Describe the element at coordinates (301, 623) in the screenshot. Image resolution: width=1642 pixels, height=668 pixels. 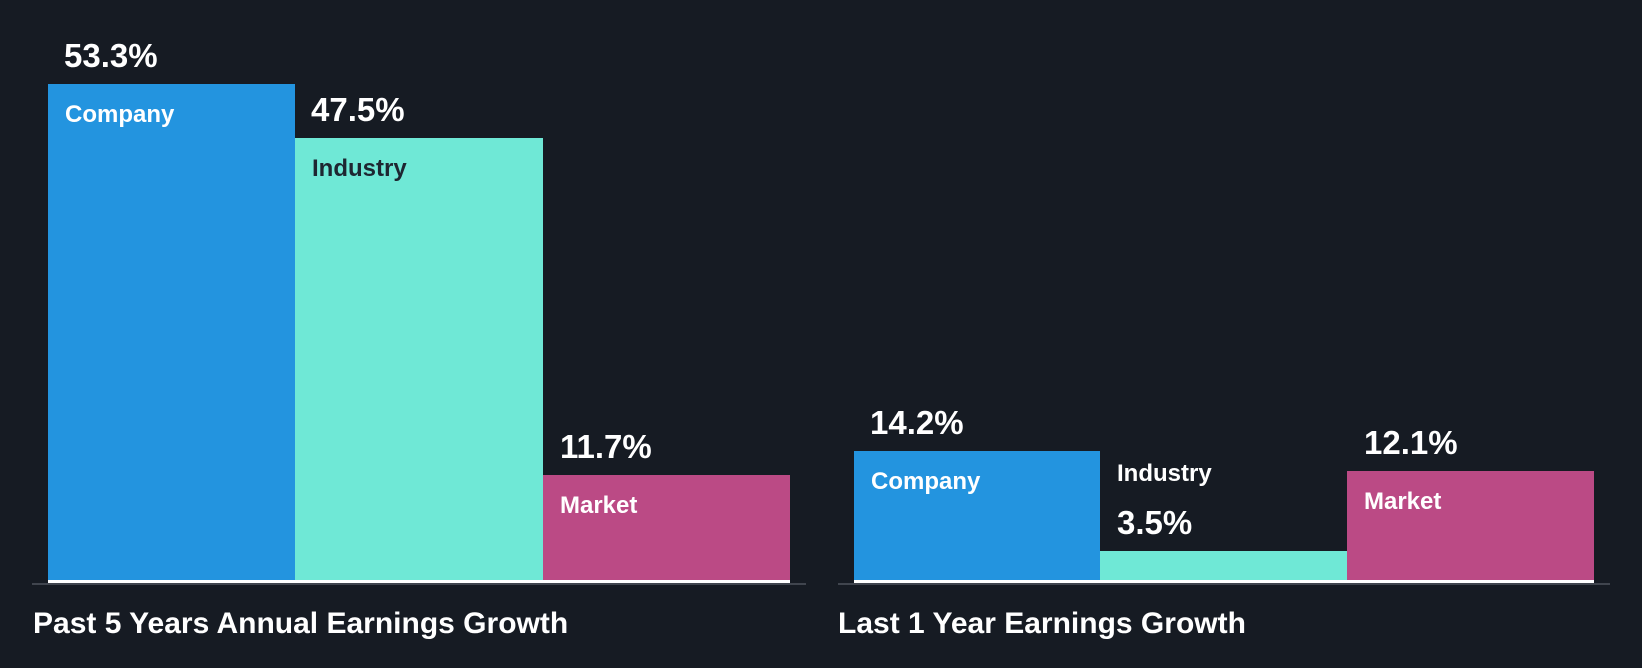
I see `chart-title: Past 5 Years Annual Earnings Growth` at that location.